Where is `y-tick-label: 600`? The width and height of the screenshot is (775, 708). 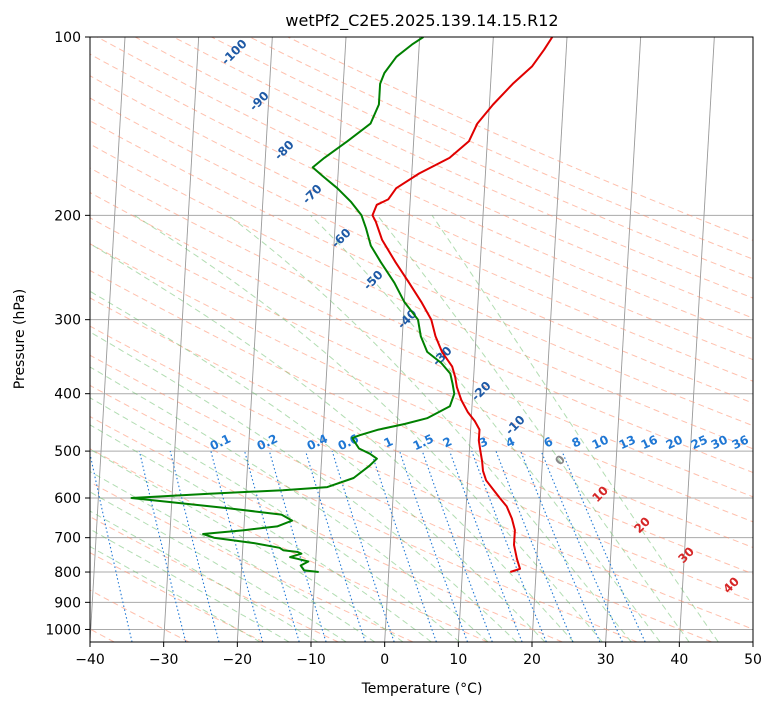
y-tick-label: 600 is located at coordinates (67, 499).